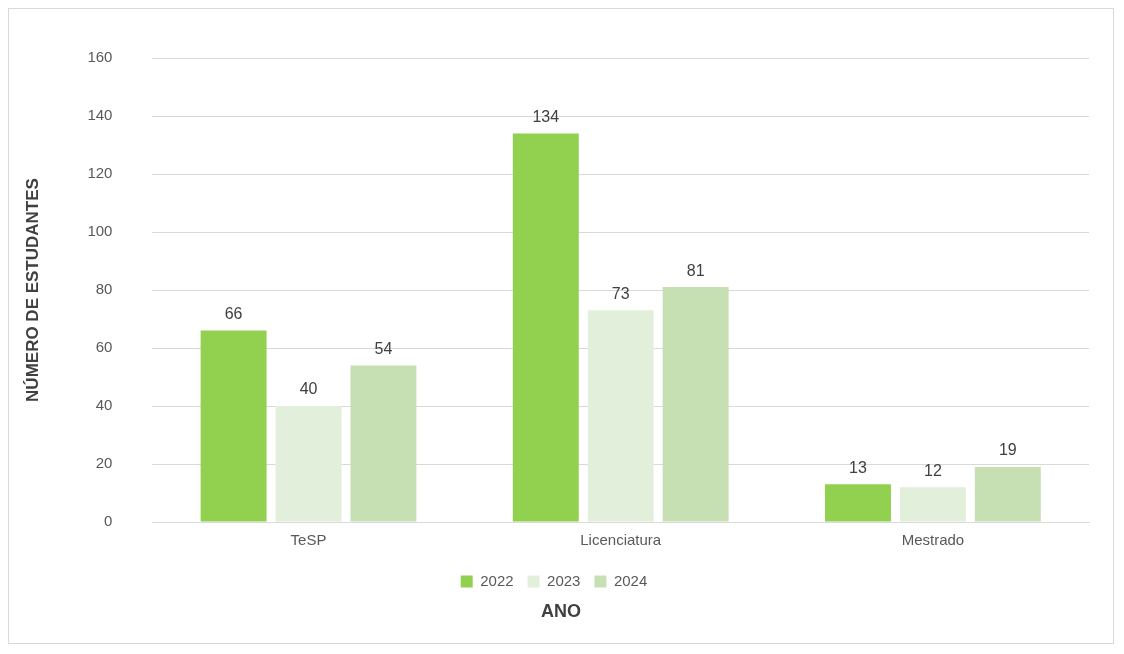 This screenshot has width=1124, height=654. I want to click on x-tick-label: TeSP, so click(308, 540).